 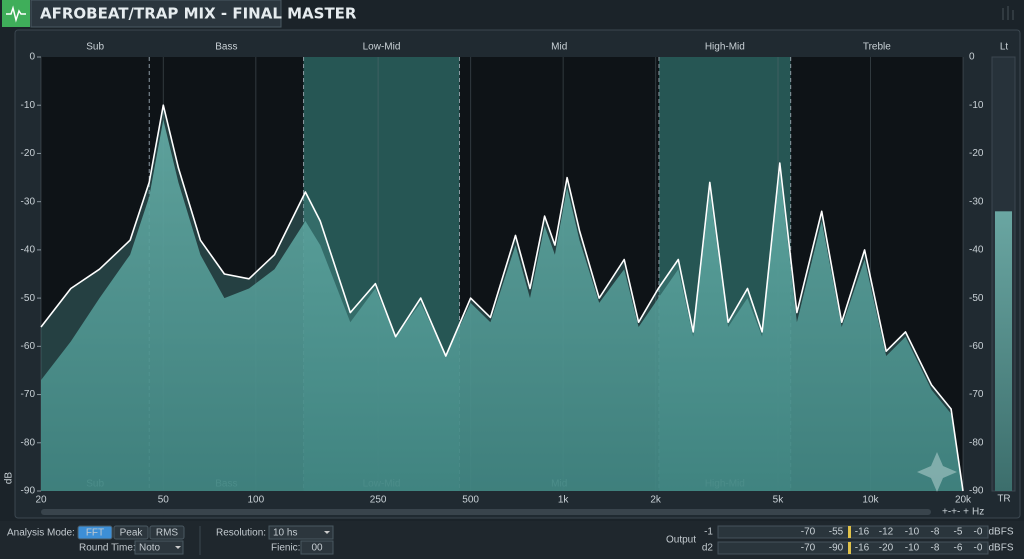 What do you see at coordinates (9, 478) in the screenshot?
I see `y-axis-label: dB` at bounding box center [9, 478].